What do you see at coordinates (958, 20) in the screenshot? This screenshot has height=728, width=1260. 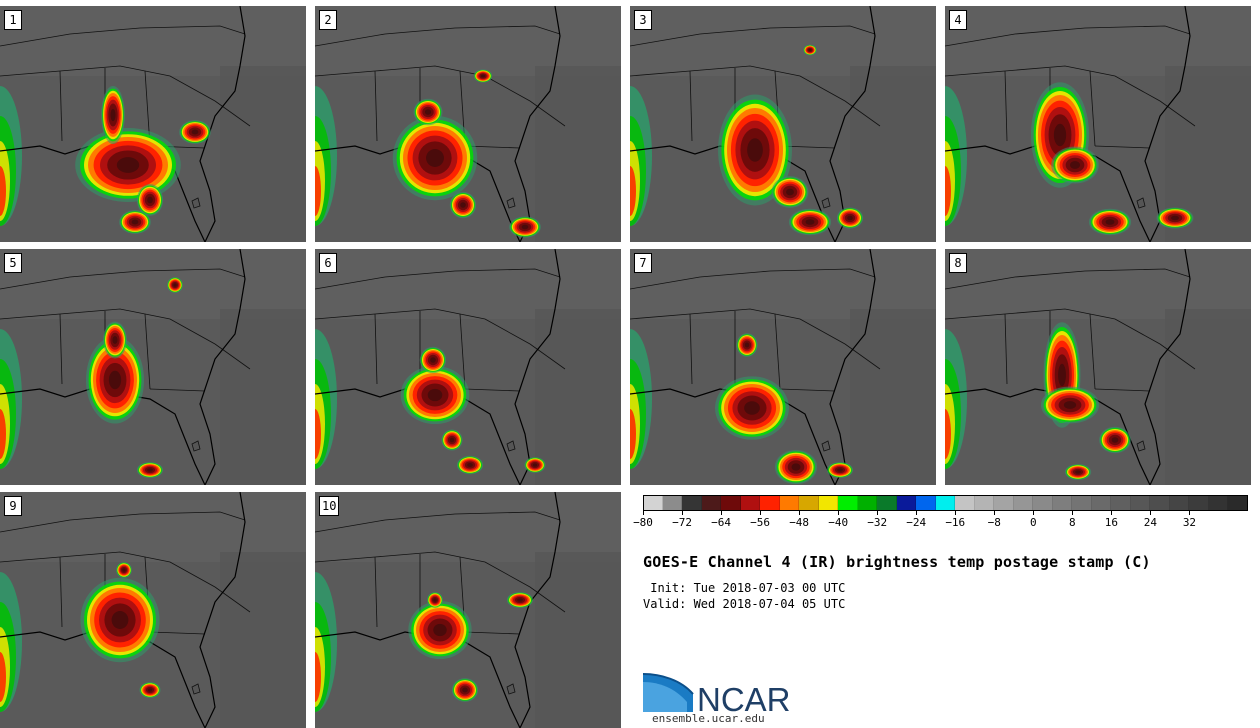 I see `panel-number: 4` at bounding box center [958, 20].